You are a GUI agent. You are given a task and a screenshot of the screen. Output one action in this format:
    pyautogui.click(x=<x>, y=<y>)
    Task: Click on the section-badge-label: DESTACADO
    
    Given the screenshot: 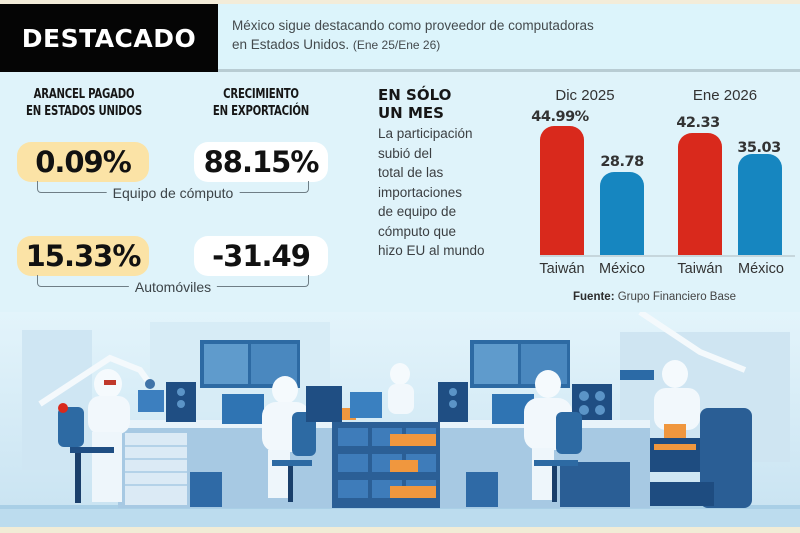 What is the action you would take?
    pyautogui.click(x=109, y=38)
    